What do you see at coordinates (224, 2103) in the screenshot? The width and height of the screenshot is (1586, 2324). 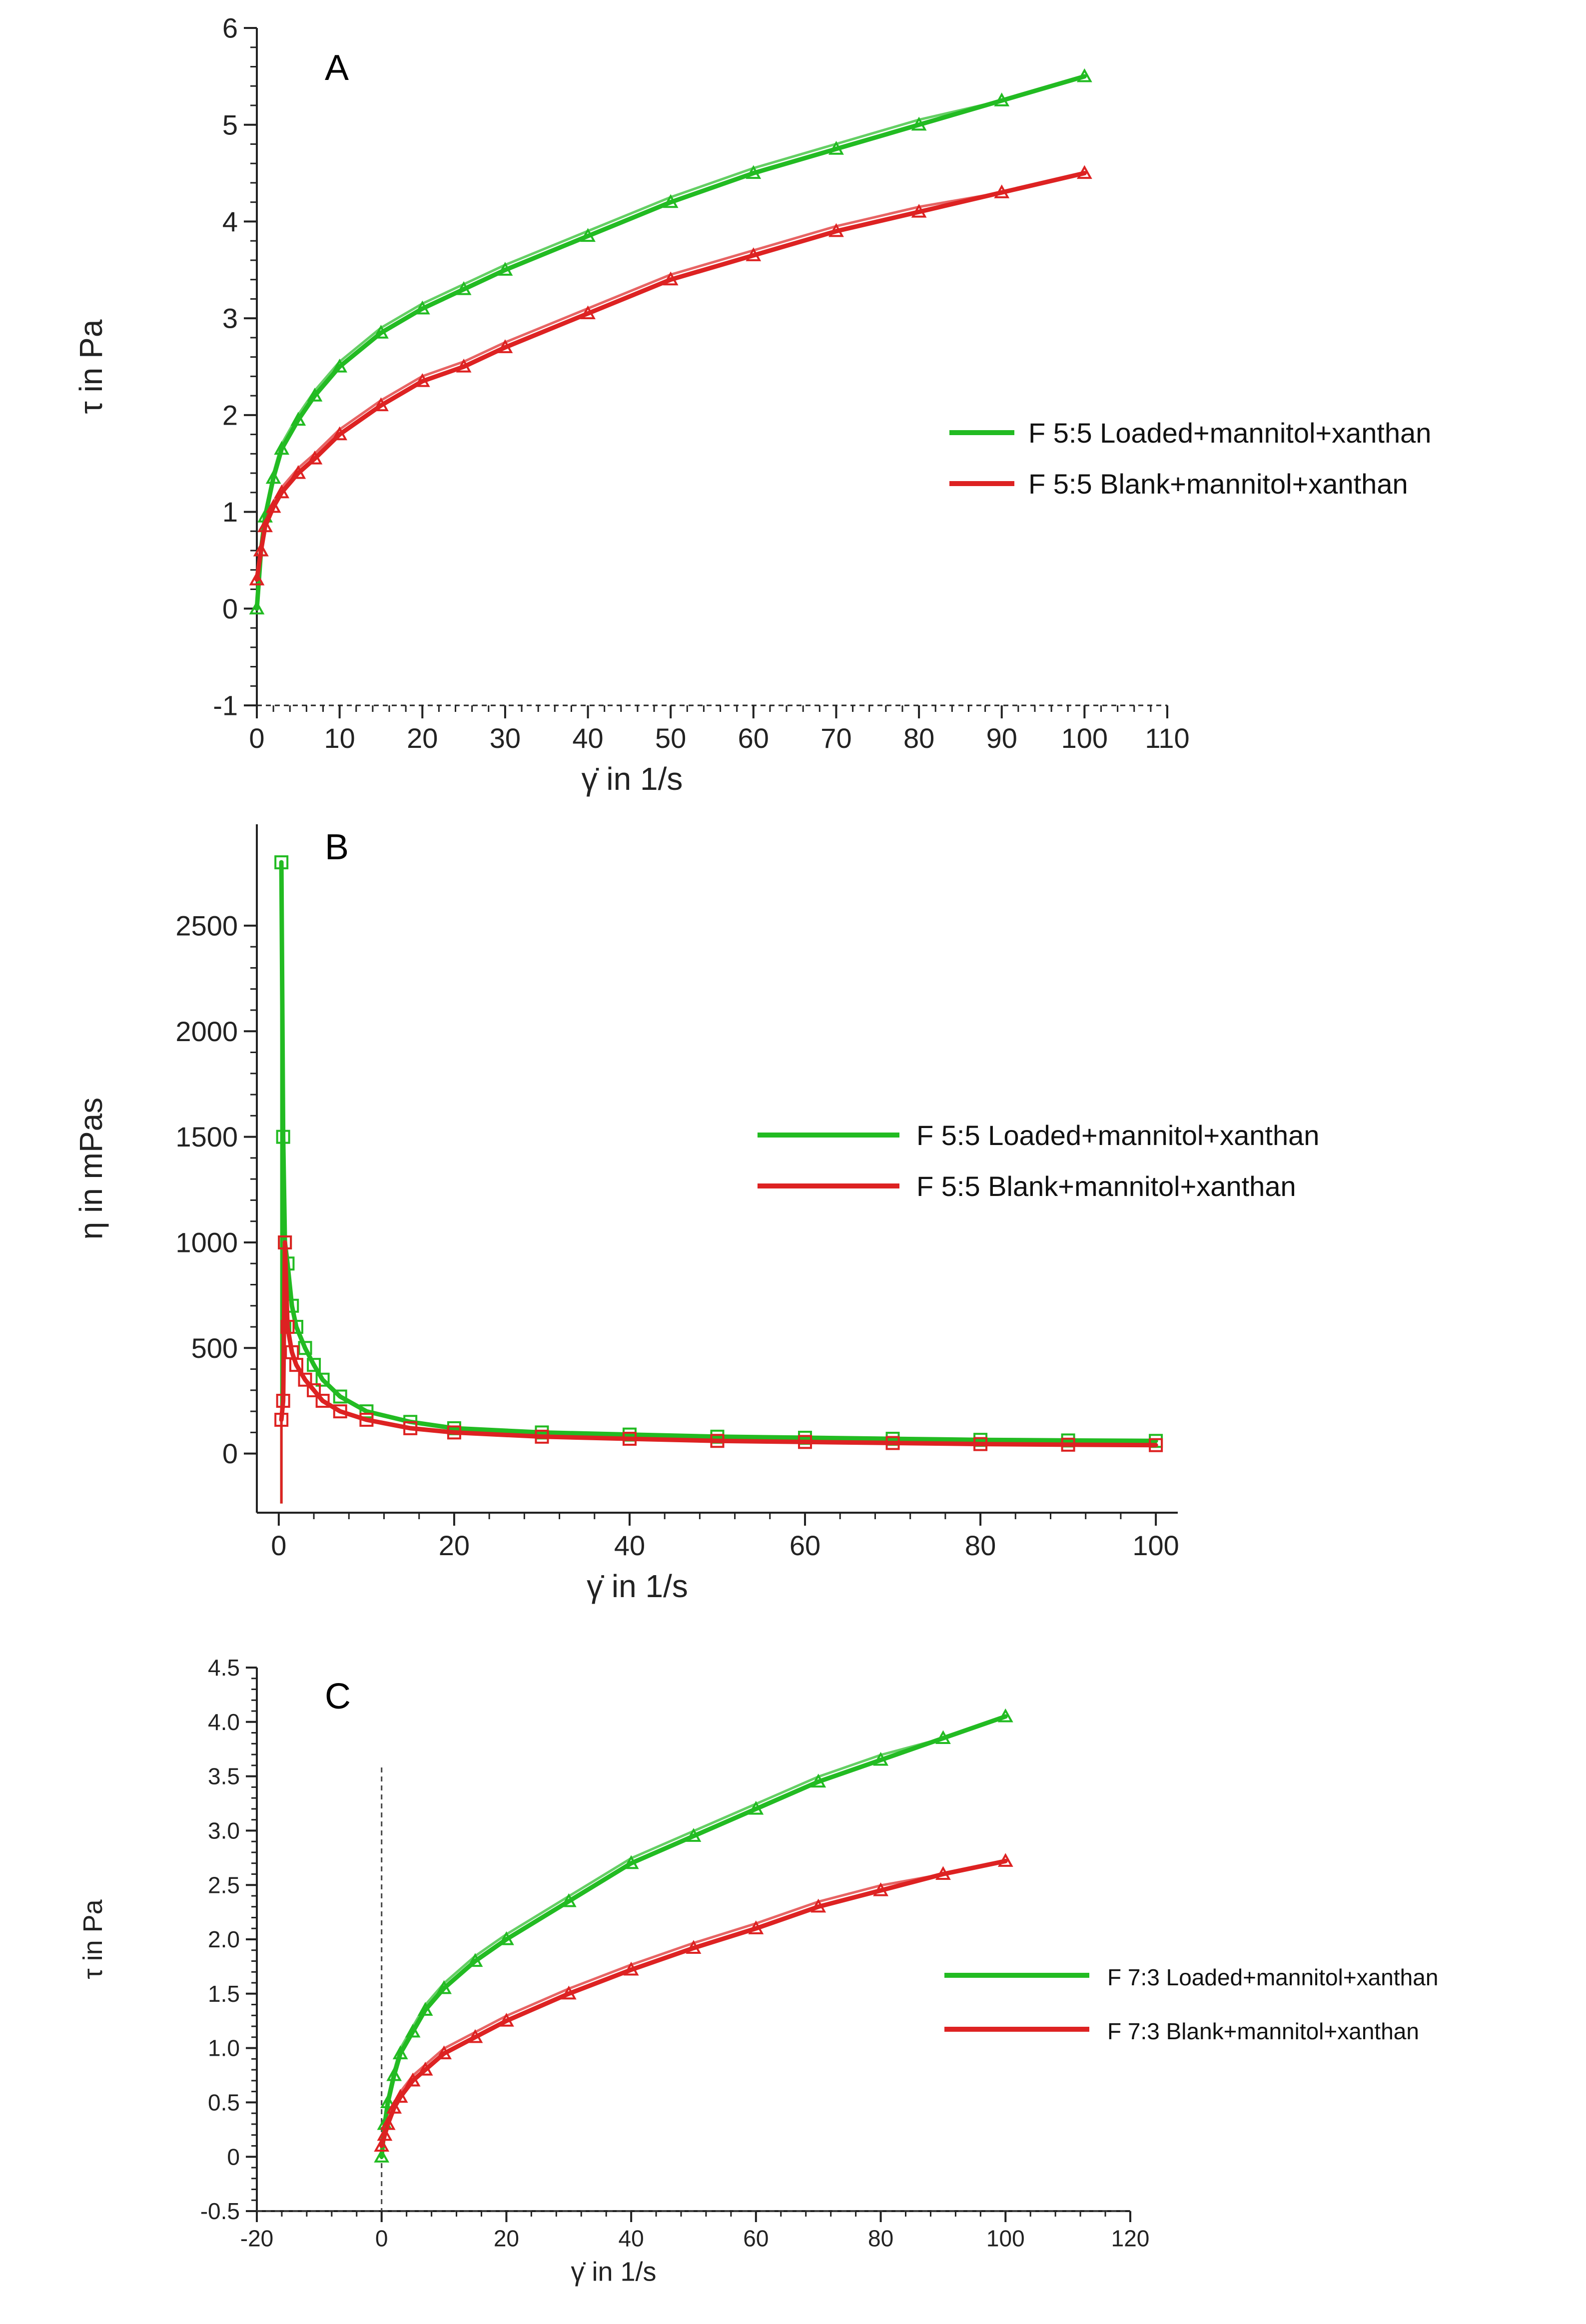 I see `y-tick-label: 0.5` at bounding box center [224, 2103].